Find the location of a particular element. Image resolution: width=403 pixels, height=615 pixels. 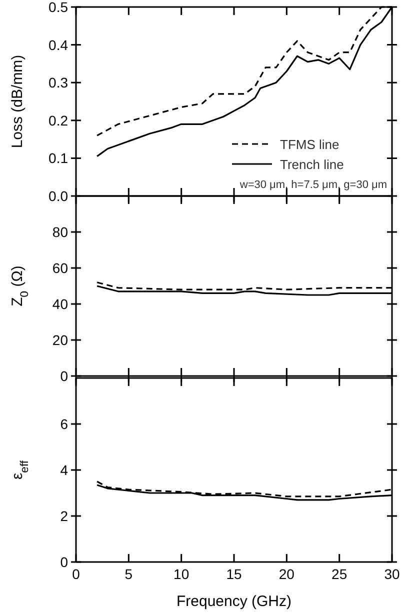

y-tick-label: 2 is located at coordinates (64, 516).